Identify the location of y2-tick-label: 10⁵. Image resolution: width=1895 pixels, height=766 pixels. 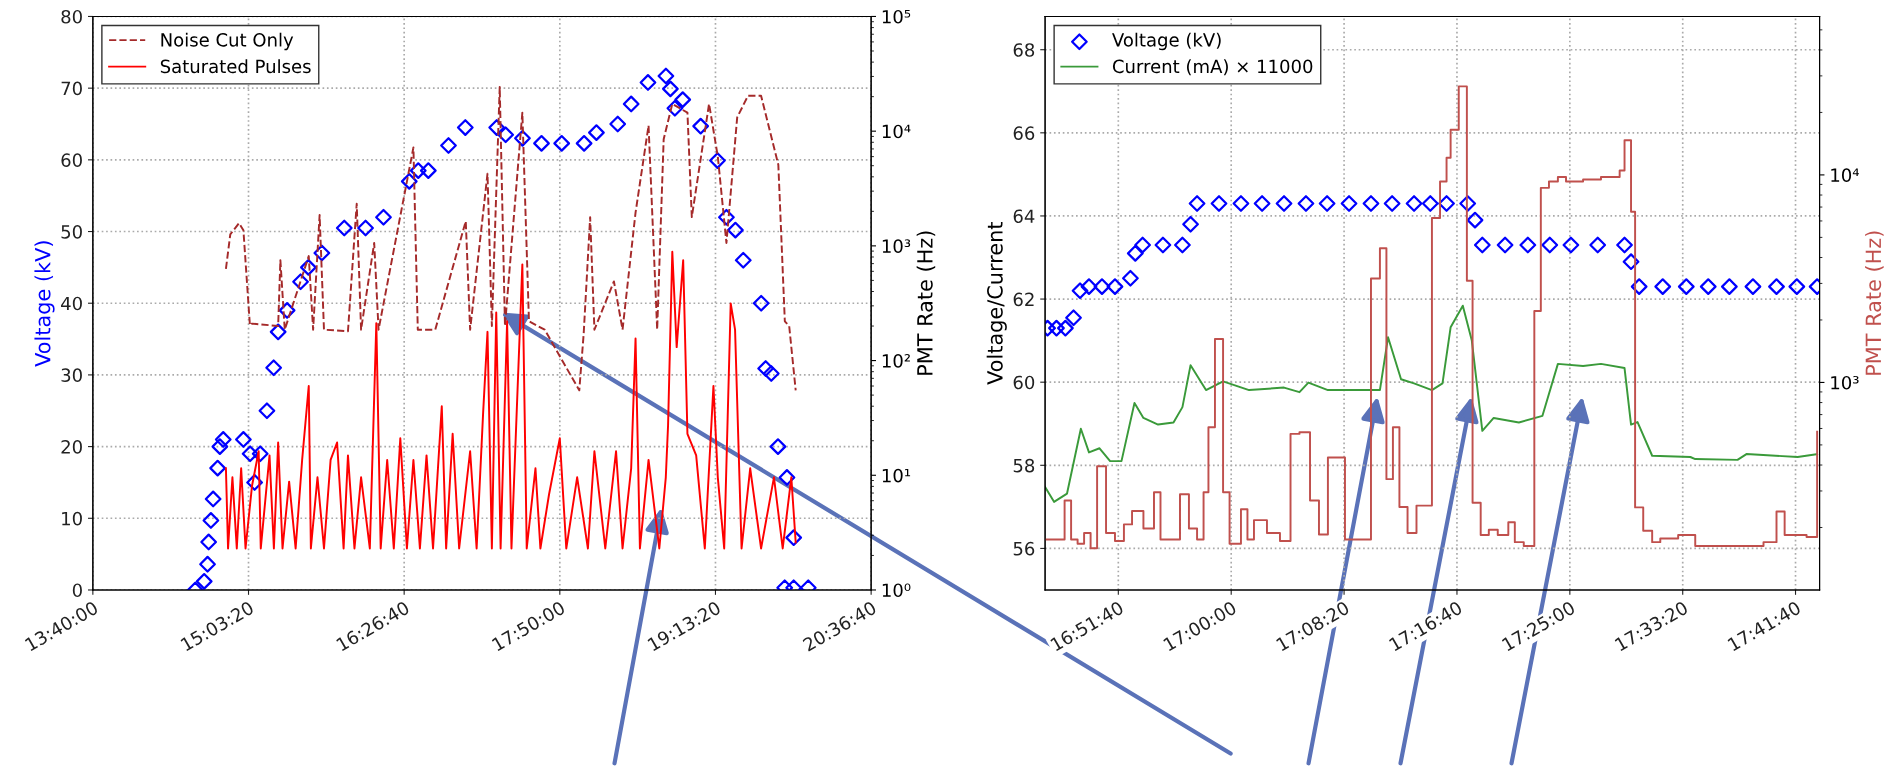
(896, 16).